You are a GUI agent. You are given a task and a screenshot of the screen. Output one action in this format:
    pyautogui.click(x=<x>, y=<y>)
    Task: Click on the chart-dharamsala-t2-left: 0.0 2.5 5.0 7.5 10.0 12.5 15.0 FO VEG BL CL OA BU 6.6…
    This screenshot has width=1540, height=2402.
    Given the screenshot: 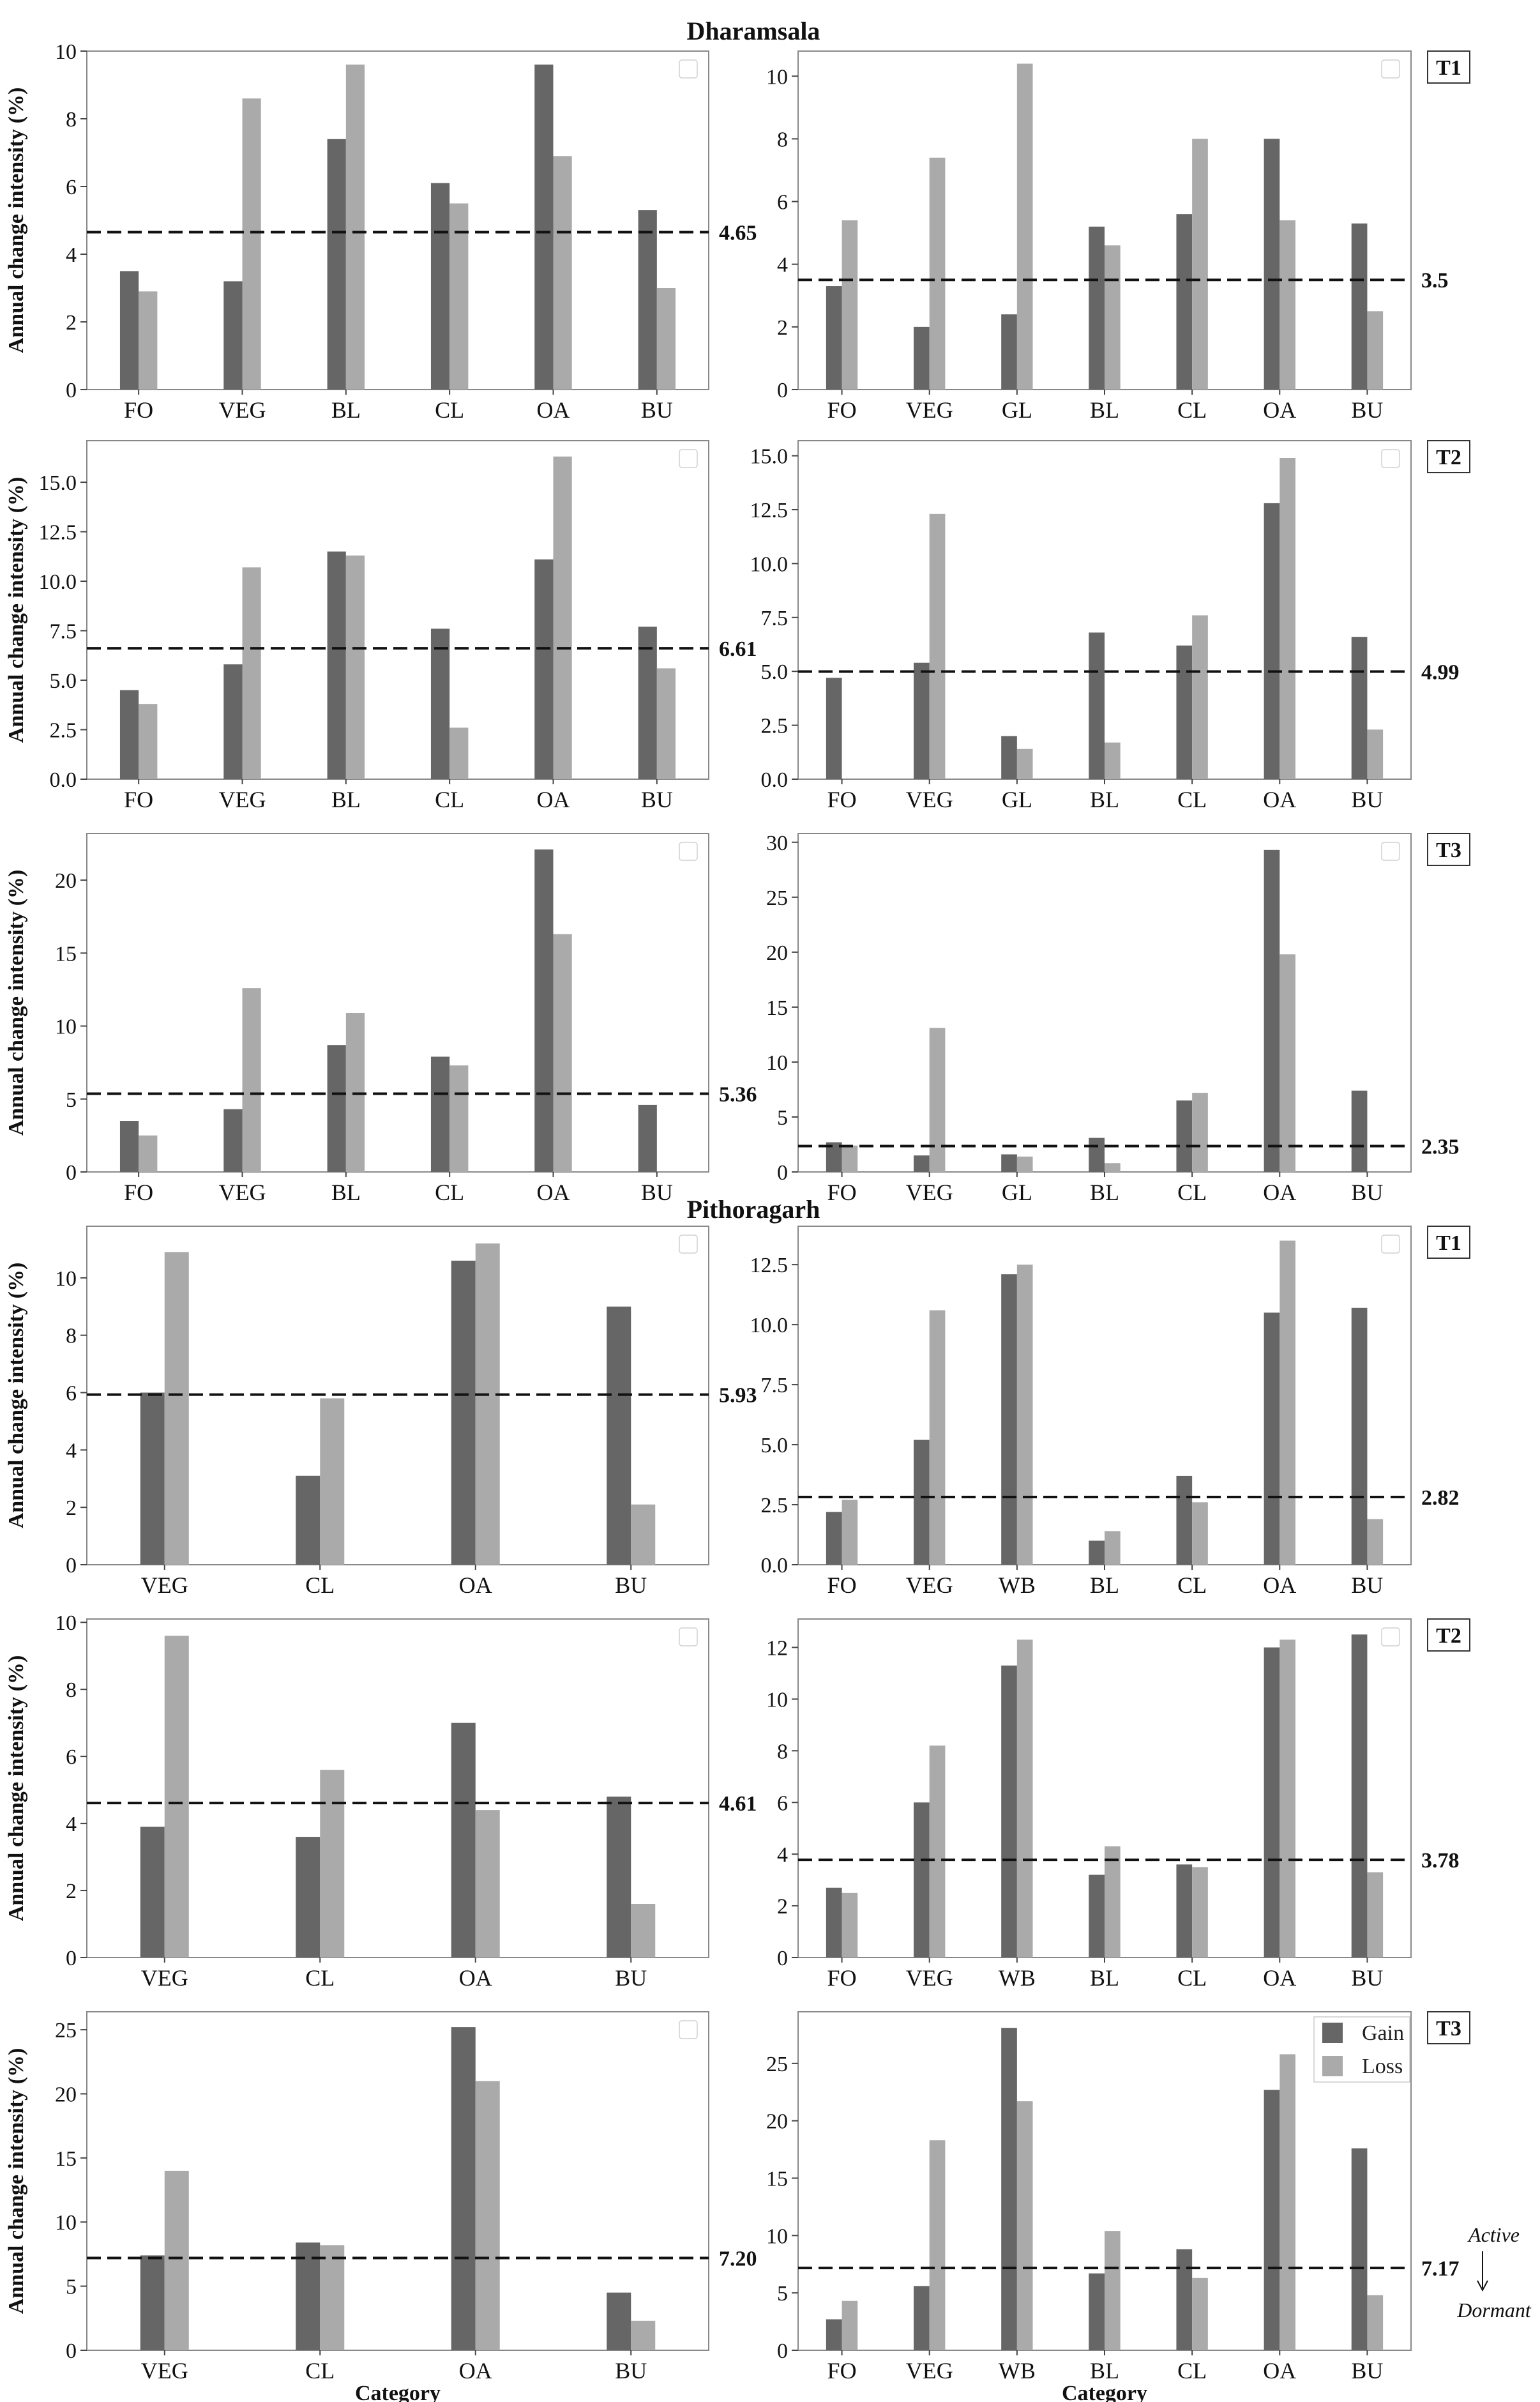 What is the action you would take?
    pyautogui.click(x=380, y=626)
    